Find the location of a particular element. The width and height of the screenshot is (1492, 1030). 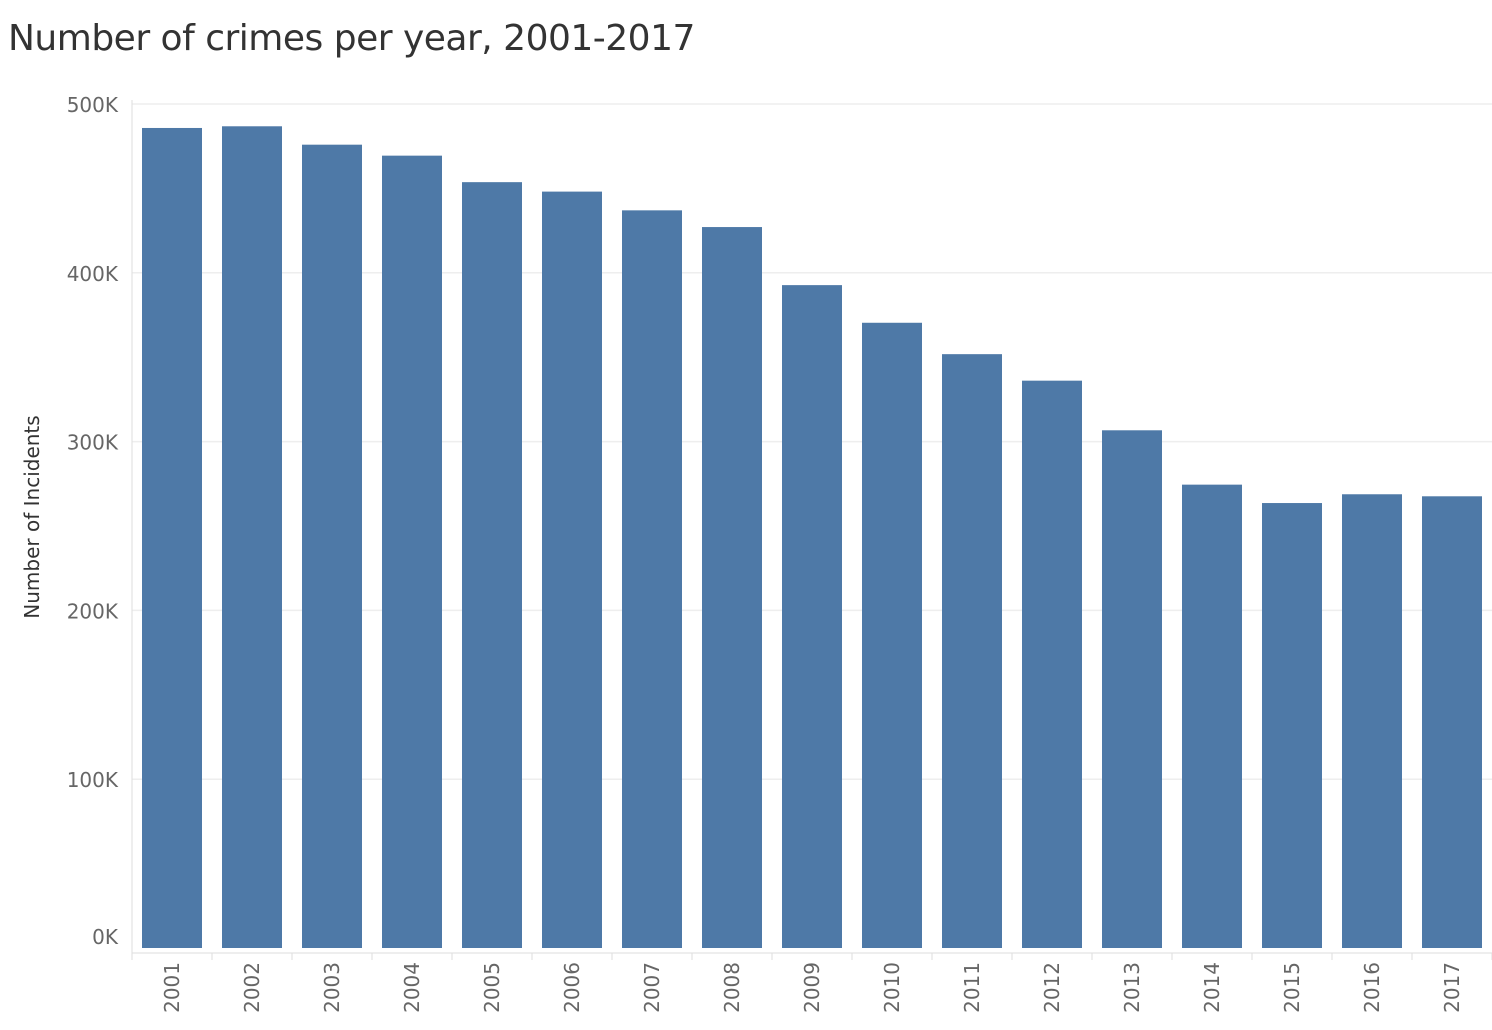

x-tick-label: 2016 is located at coordinates (1372, 987).